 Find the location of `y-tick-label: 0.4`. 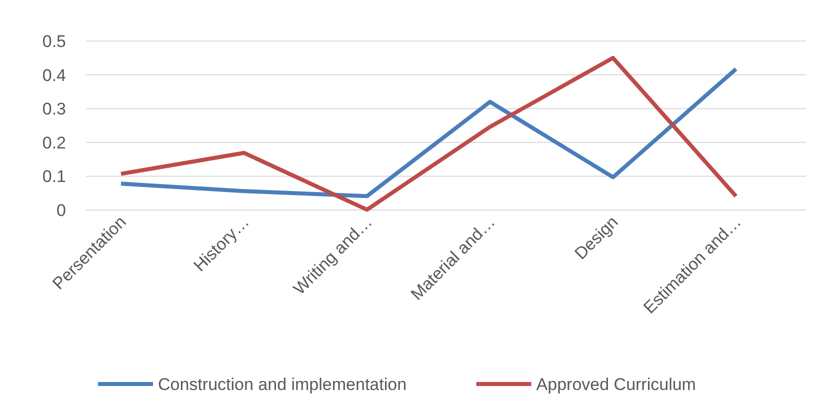

y-tick-label: 0.4 is located at coordinates (54, 75).